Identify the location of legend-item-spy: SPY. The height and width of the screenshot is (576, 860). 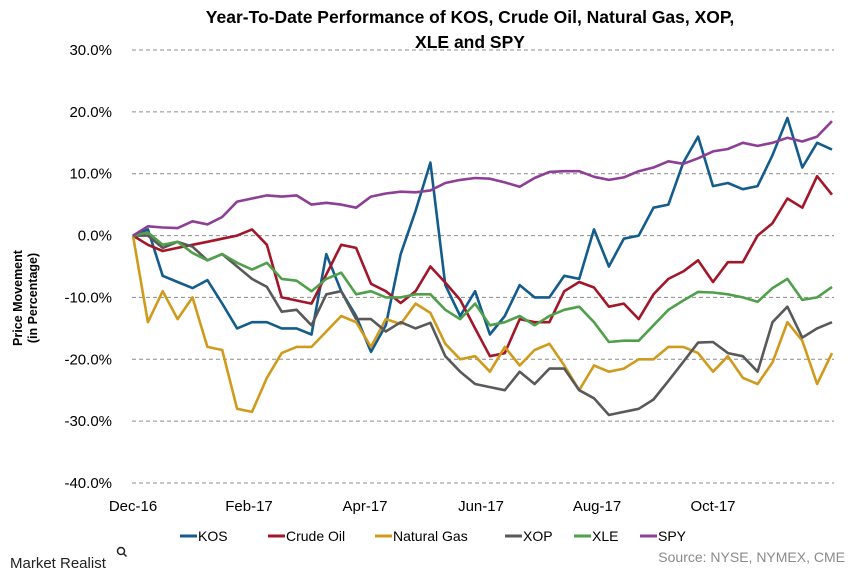
(663, 536).